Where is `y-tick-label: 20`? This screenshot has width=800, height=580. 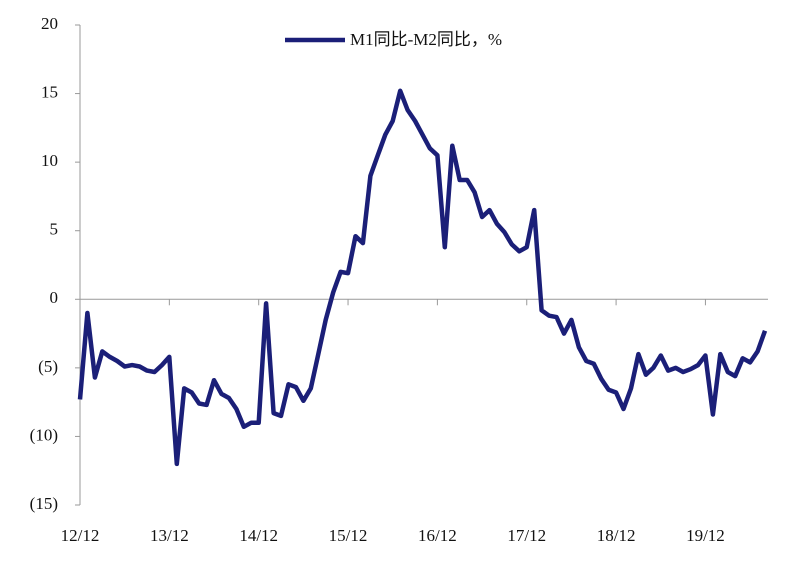 y-tick-label: 20 is located at coordinates (49, 23).